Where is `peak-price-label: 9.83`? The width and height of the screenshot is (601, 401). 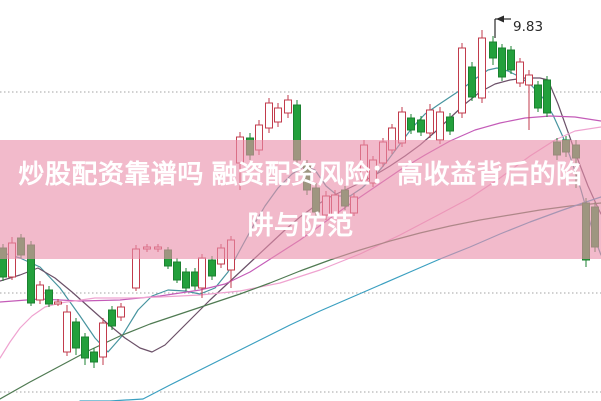
peak-price-label: 9.83 is located at coordinates (528, 27).